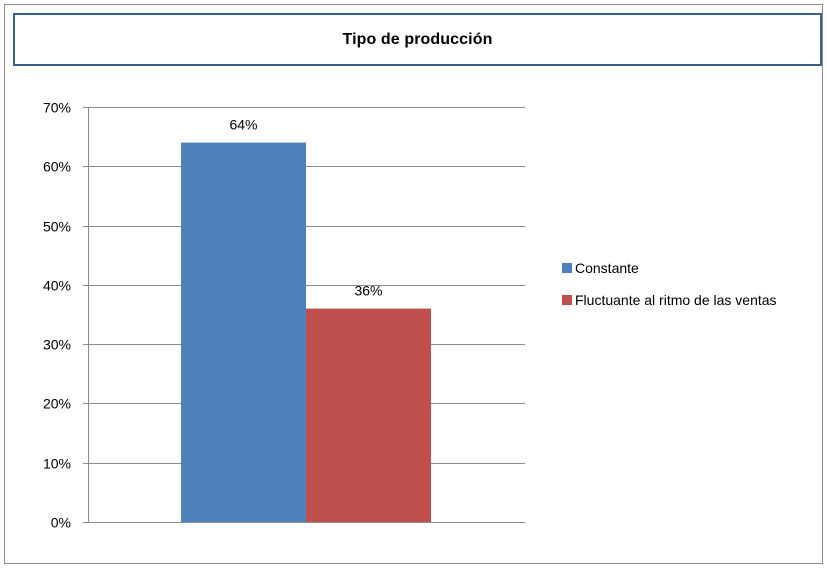 This screenshot has width=827, height=568. What do you see at coordinates (57, 464) in the screenshot?
I see `y-tick-label: 10%` at bounding box center [57, 464].